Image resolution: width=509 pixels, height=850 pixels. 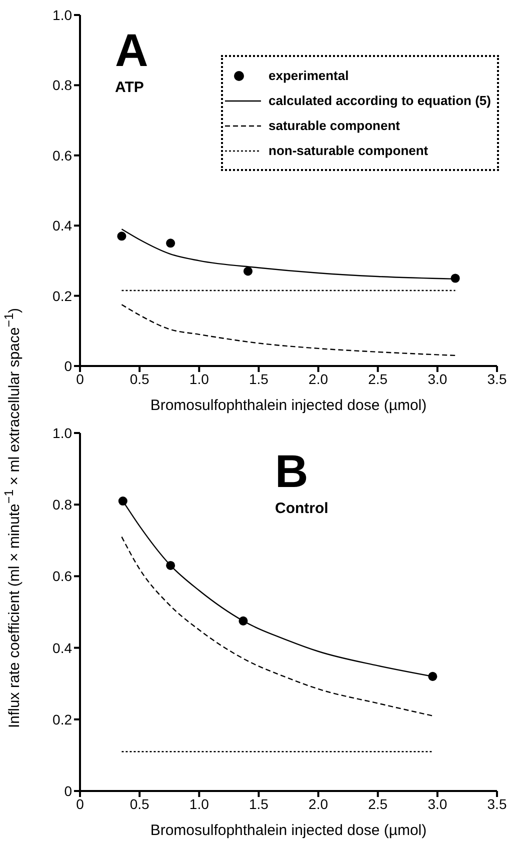 I want to click on chart-title: B, so click(x=291, y=471).